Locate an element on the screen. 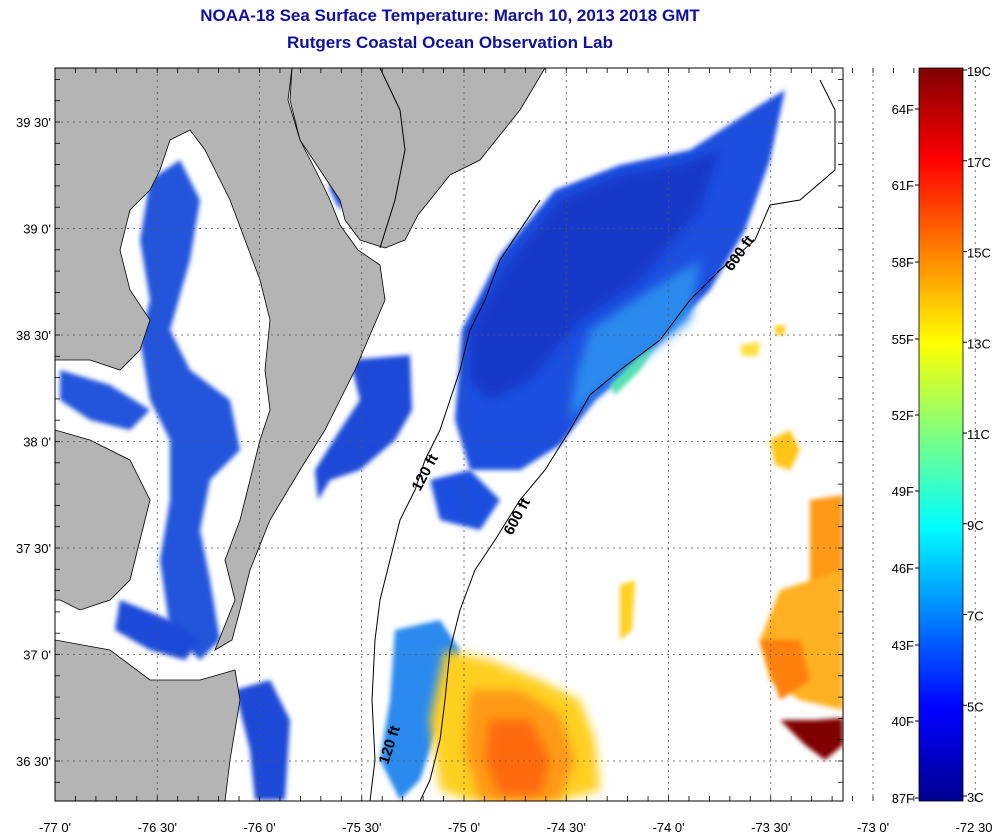  colorbar-fahrenheit-label: 58F is located at coordinates (903, 262).